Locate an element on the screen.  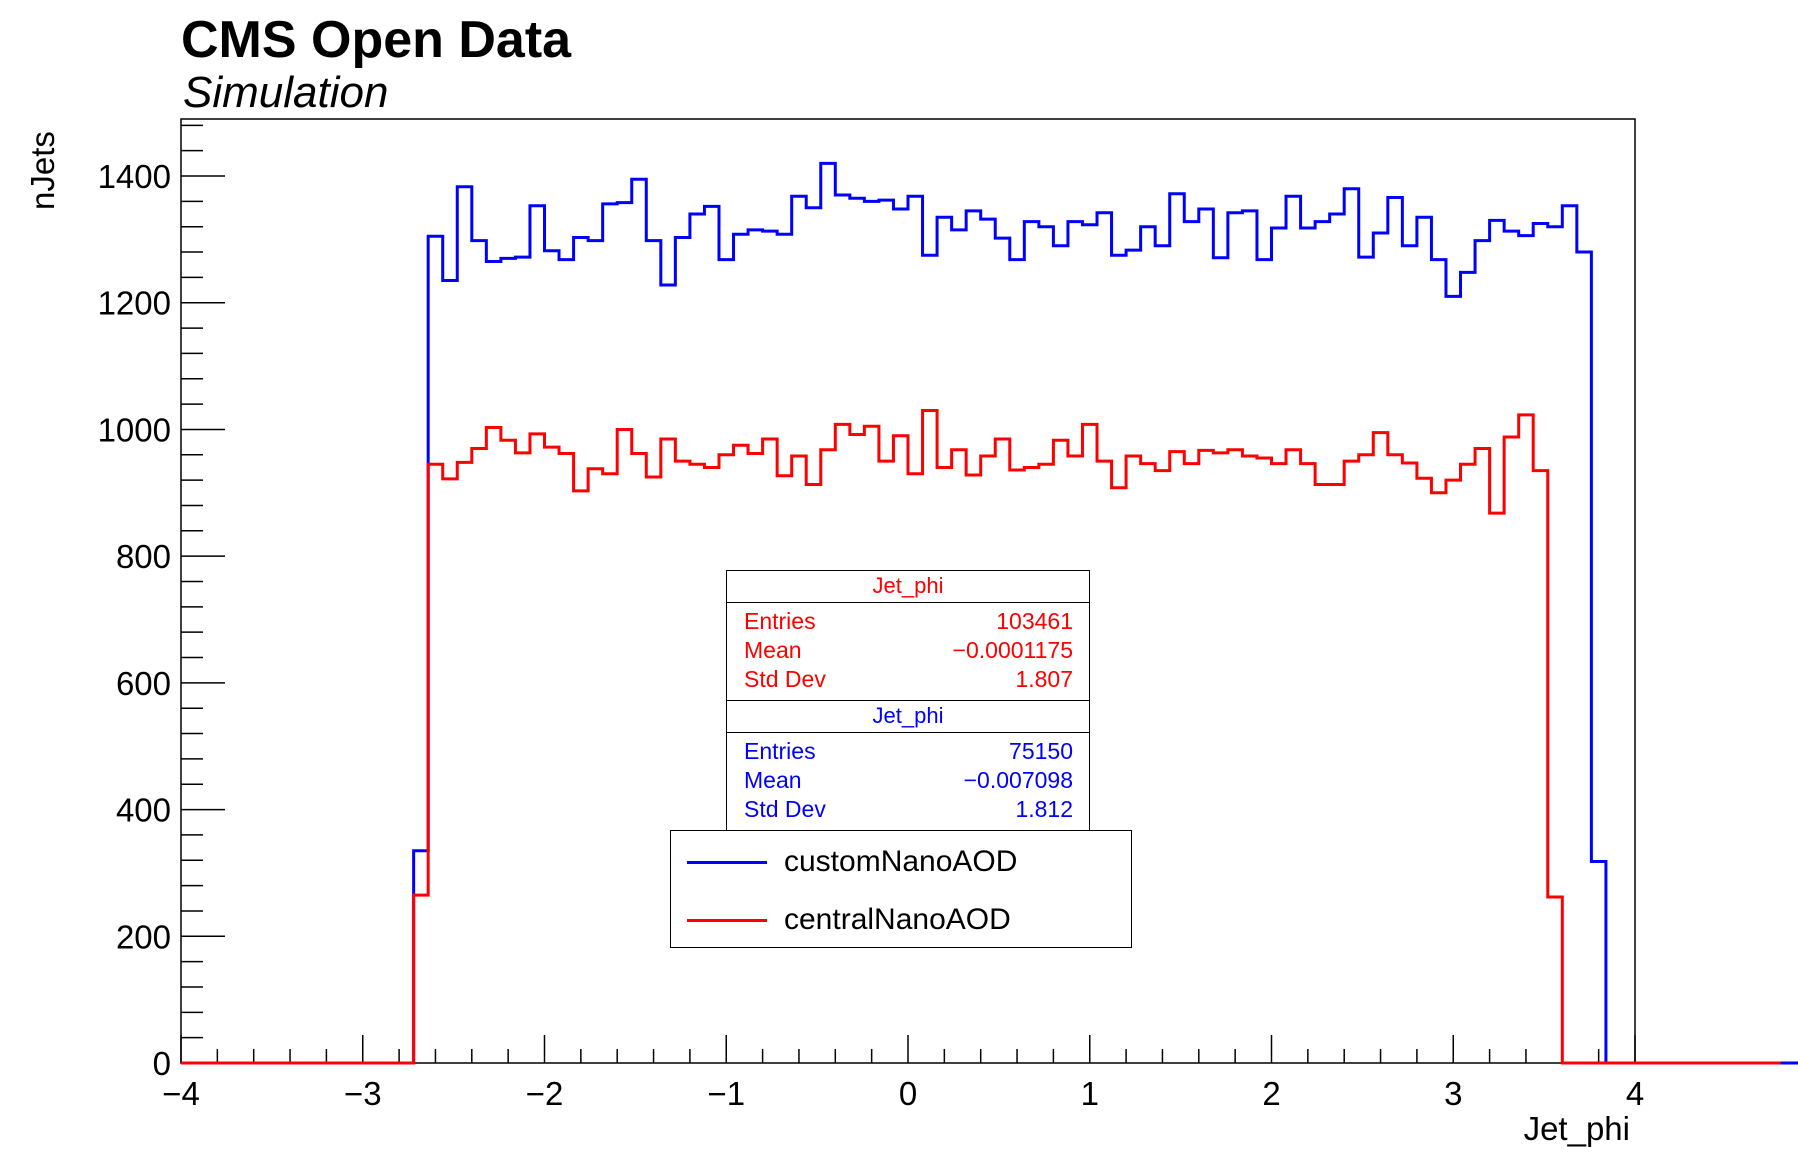
legend-item-custom: customNanoAOD is located at coordinates (852, 862).